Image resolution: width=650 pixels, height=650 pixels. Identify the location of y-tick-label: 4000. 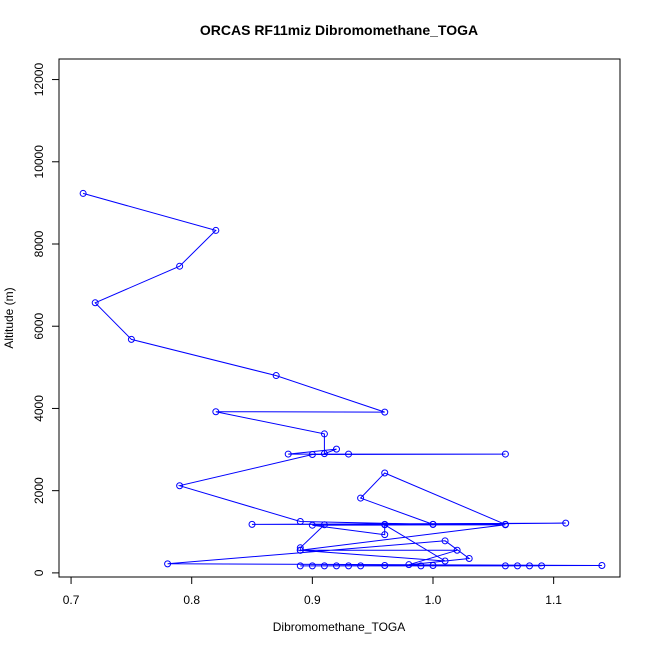
(39, 408).